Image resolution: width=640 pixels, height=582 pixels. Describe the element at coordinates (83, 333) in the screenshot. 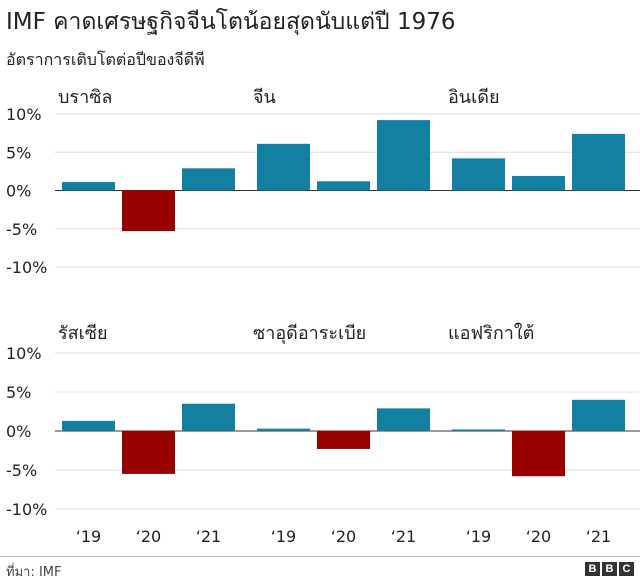

I see `panel-title: รัสเซีย` at that location.